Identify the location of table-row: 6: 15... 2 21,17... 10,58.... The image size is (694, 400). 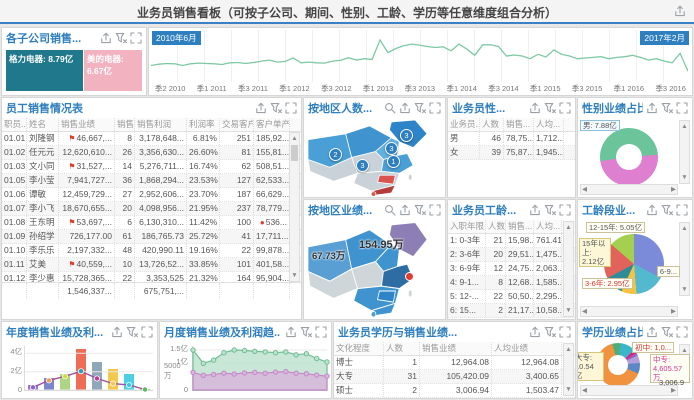
(511, 311).